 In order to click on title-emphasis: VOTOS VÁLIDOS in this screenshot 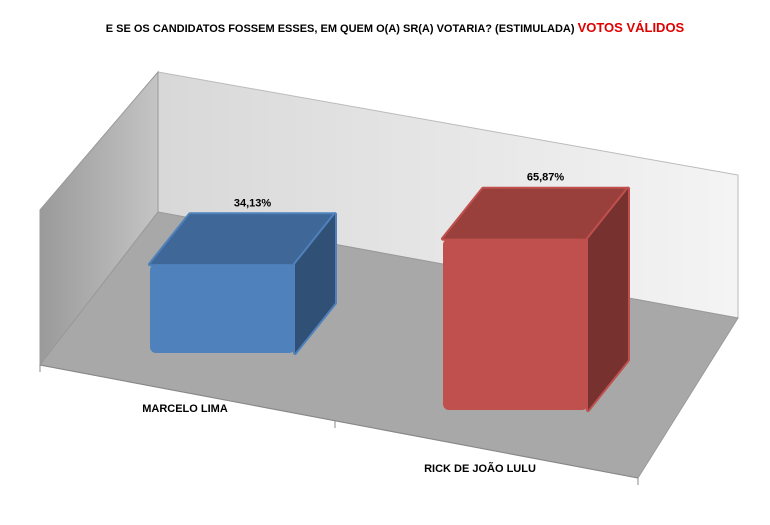, I will do `click(631, 27)`.